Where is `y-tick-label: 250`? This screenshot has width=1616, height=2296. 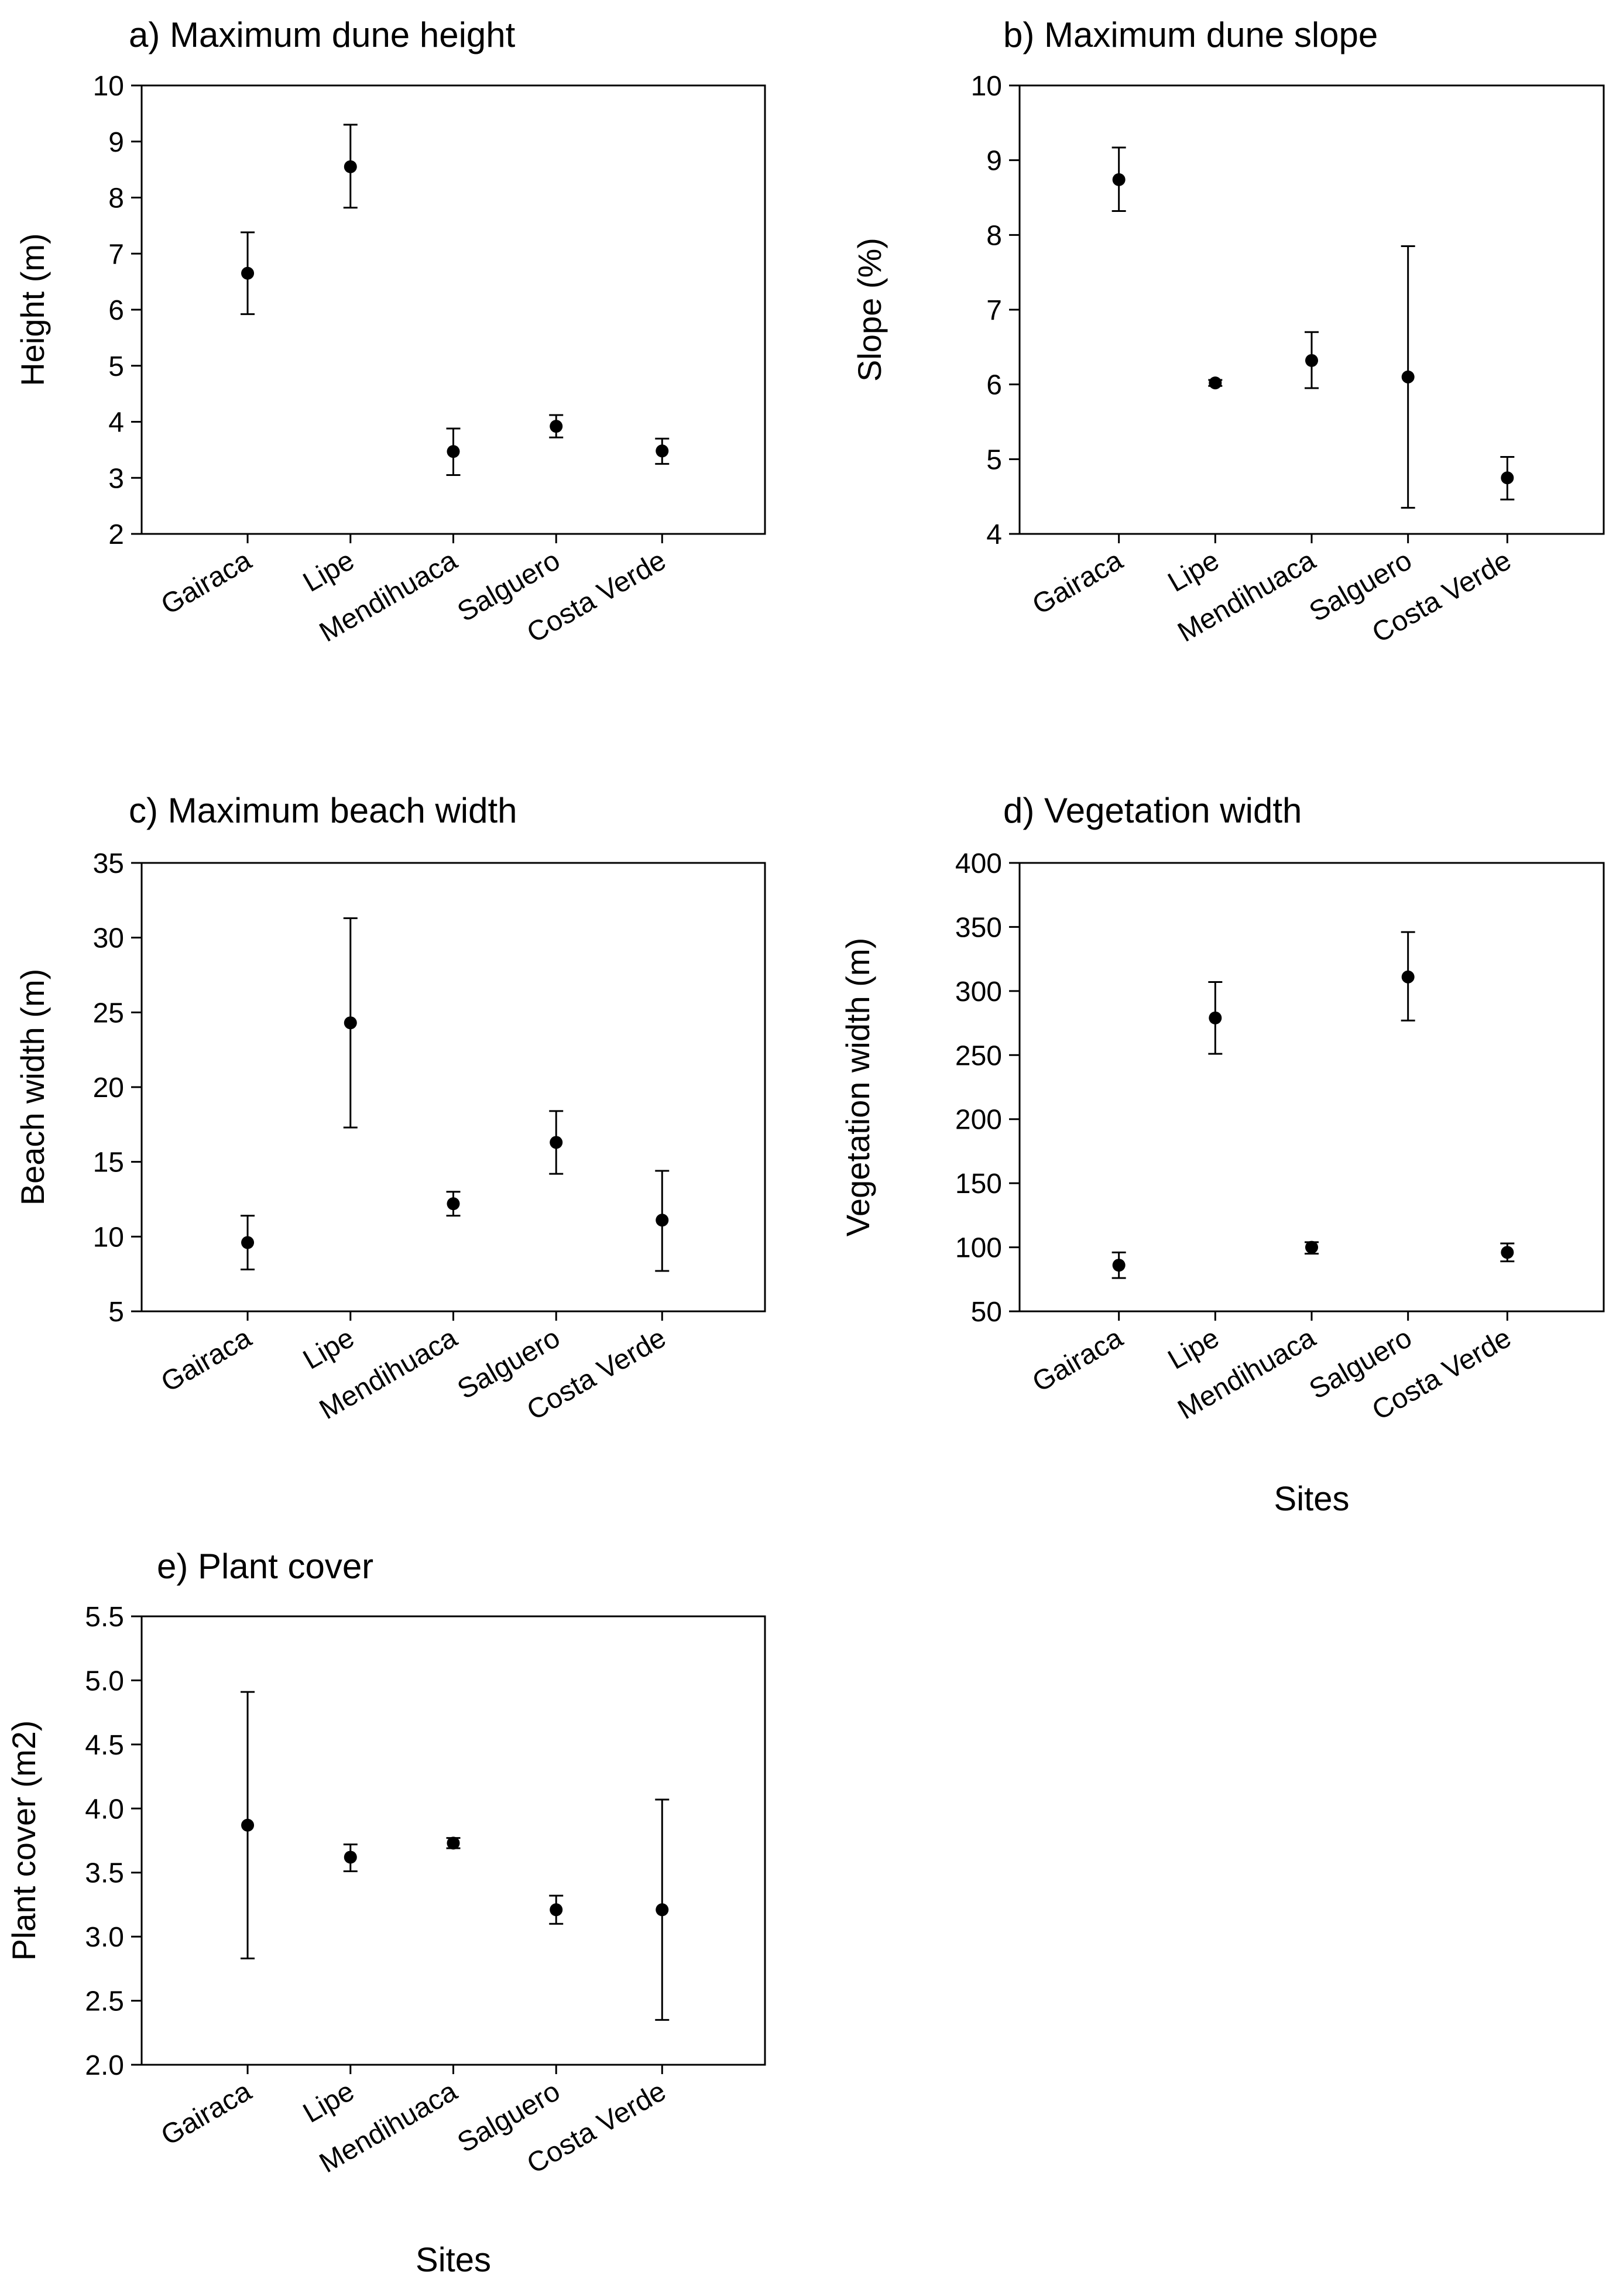
y-tick-label: 250 is located at coordinates (978, 1055).